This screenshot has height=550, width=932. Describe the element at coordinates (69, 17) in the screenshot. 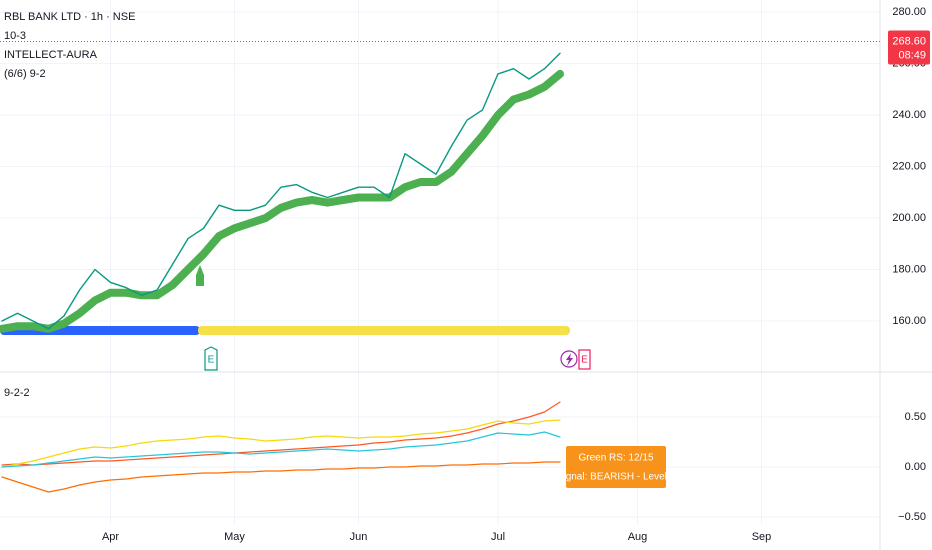

I see `chart-title: RBL BANK LTD · 1h · NSE` at that location.